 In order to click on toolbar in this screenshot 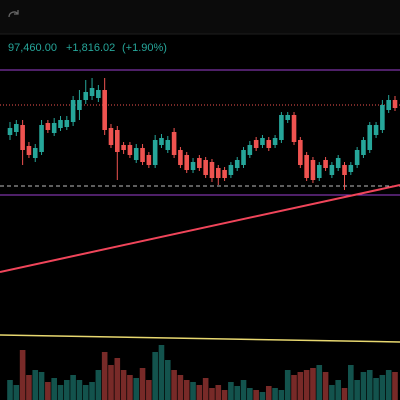, I will do `click(200, 17)`.